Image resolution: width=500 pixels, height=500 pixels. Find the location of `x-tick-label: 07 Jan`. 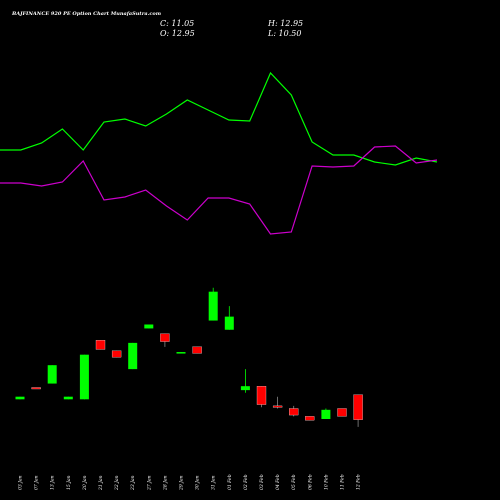

x-tick-label: 07 Jan is located at coordinates (37, 482).